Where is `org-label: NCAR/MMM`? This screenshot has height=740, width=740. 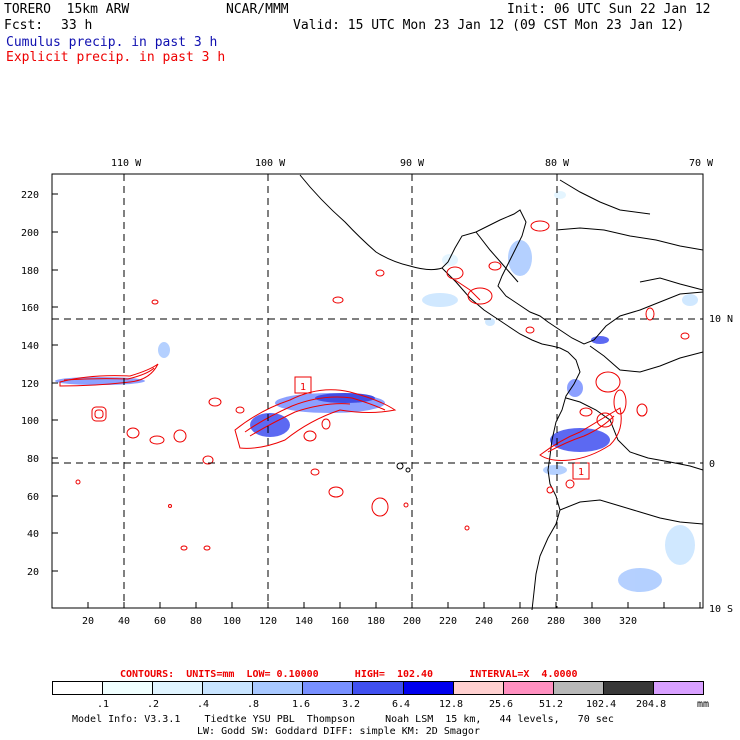
org-label: NCAR/MMM is located at coordinates (257, 9).